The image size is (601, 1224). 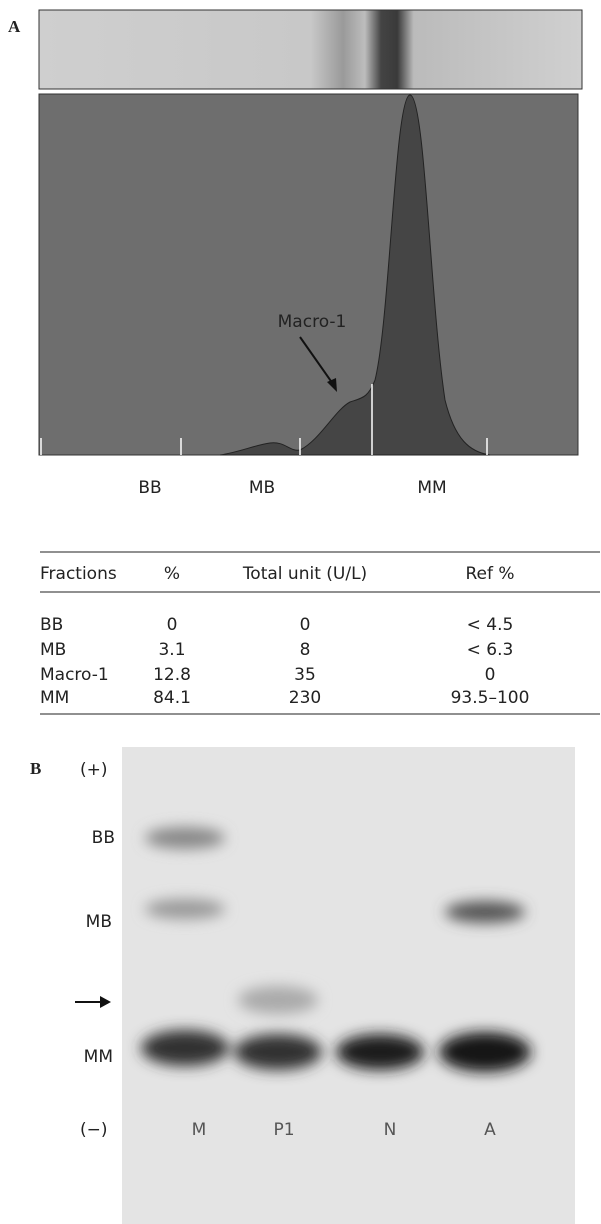 What do you see at coordinates (14, 26) in the screenshot?
I see `panel-label: A` at bounding box center [14, 26].